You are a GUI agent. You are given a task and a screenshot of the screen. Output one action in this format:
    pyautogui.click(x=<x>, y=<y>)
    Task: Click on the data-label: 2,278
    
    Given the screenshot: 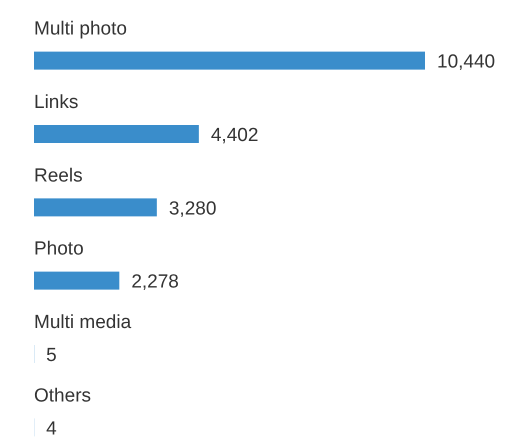 What is the action you would take?
    pyautogui.click(x=155, y=282)
    